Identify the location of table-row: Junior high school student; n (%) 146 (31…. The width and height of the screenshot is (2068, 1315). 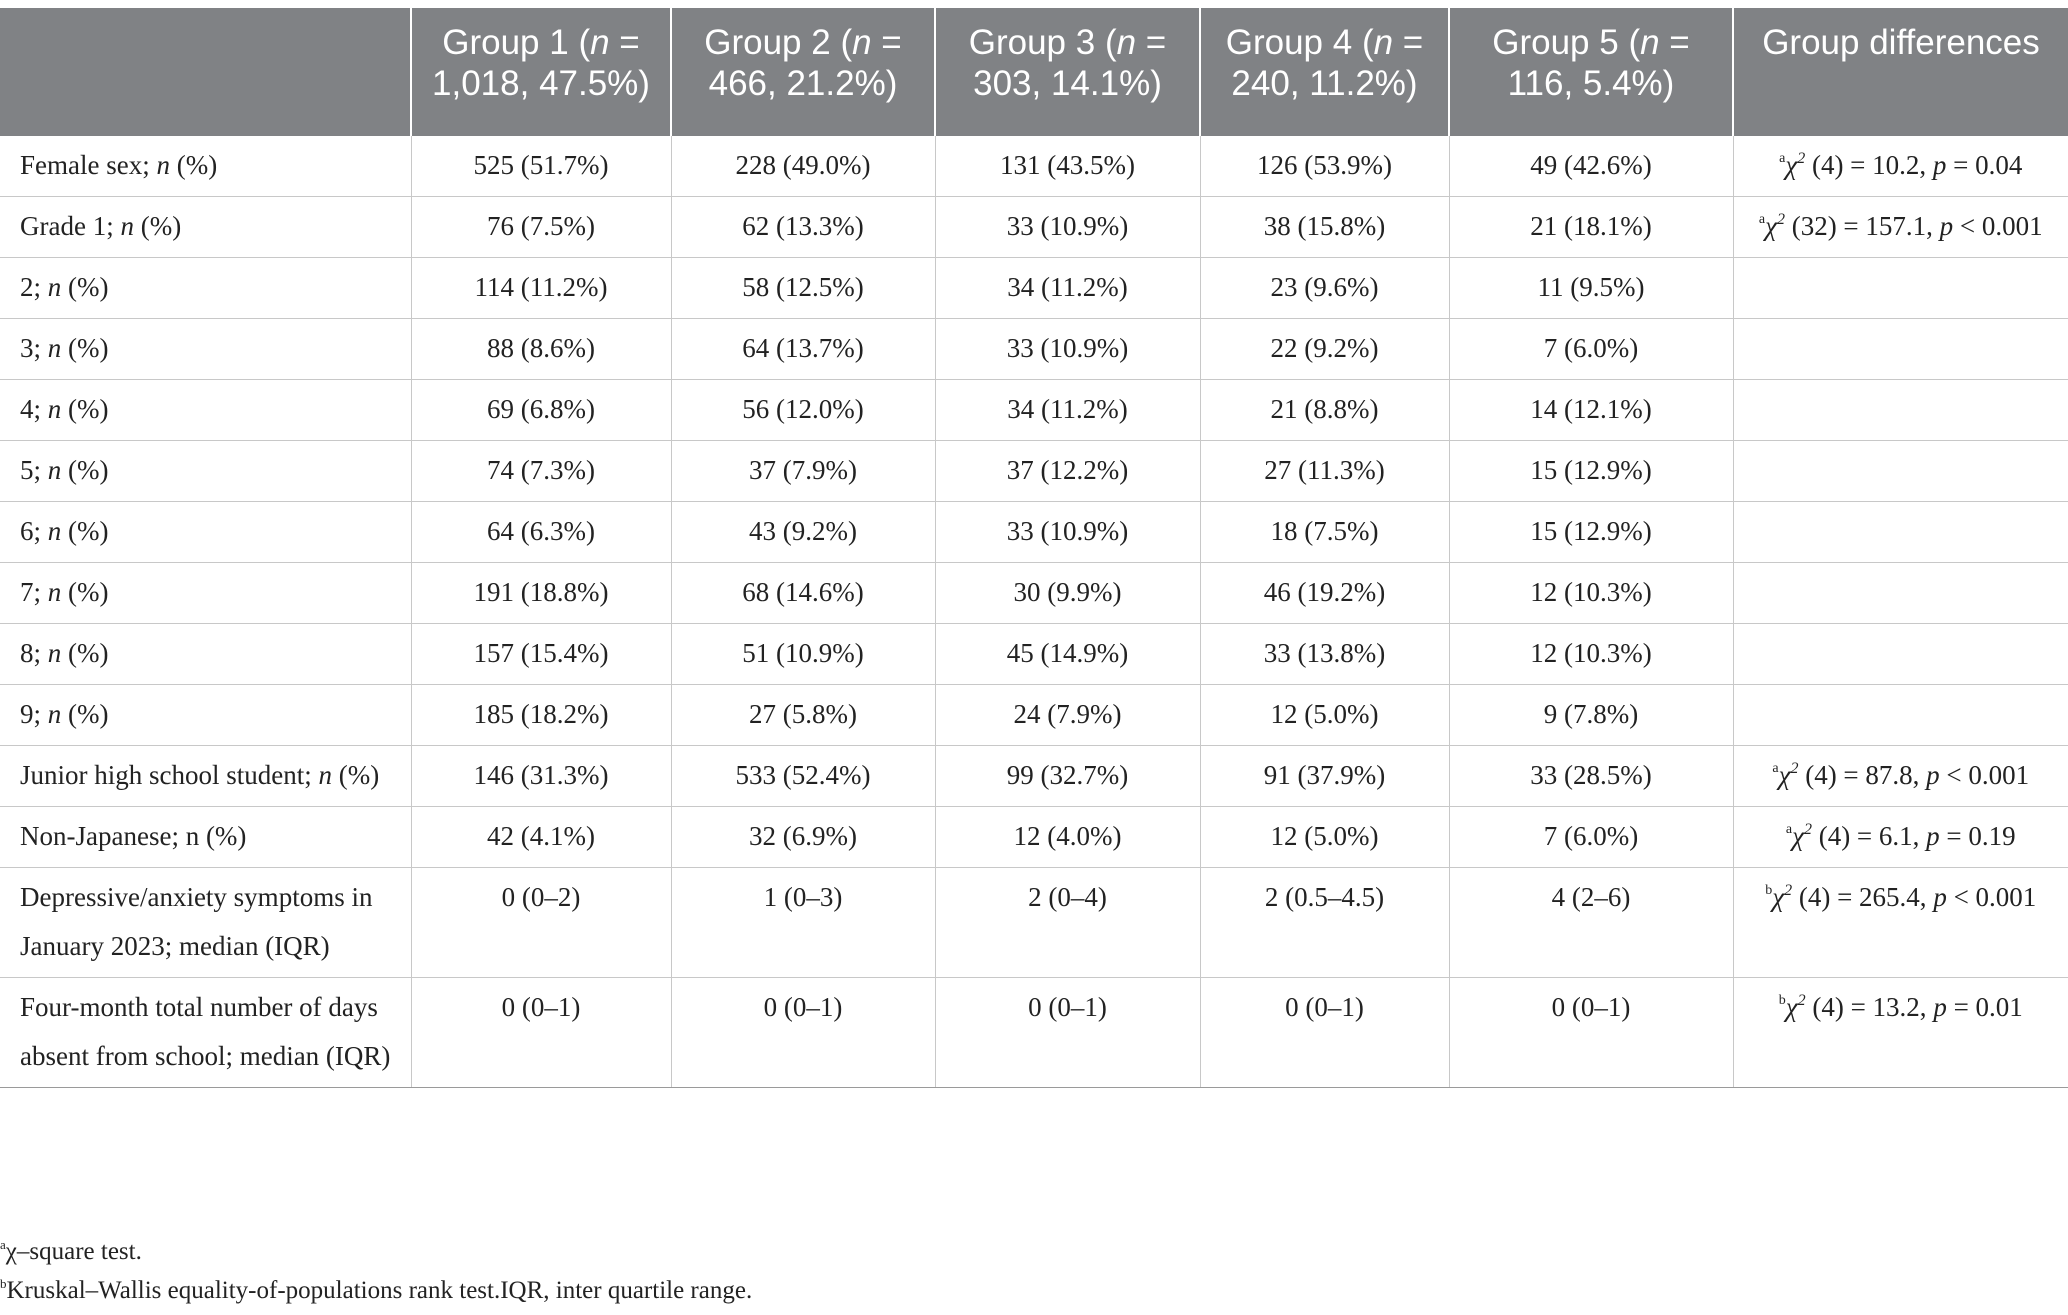
(1034, 776).